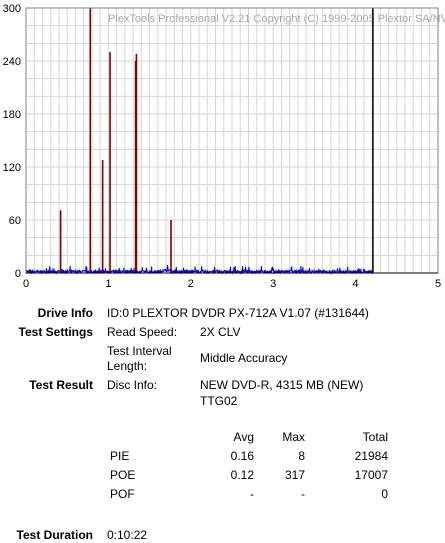  What do you see at coordinates (122, 494) in the screenshot?
I see `stats-row-pof-name: POF` at bounding box center [122, 494].